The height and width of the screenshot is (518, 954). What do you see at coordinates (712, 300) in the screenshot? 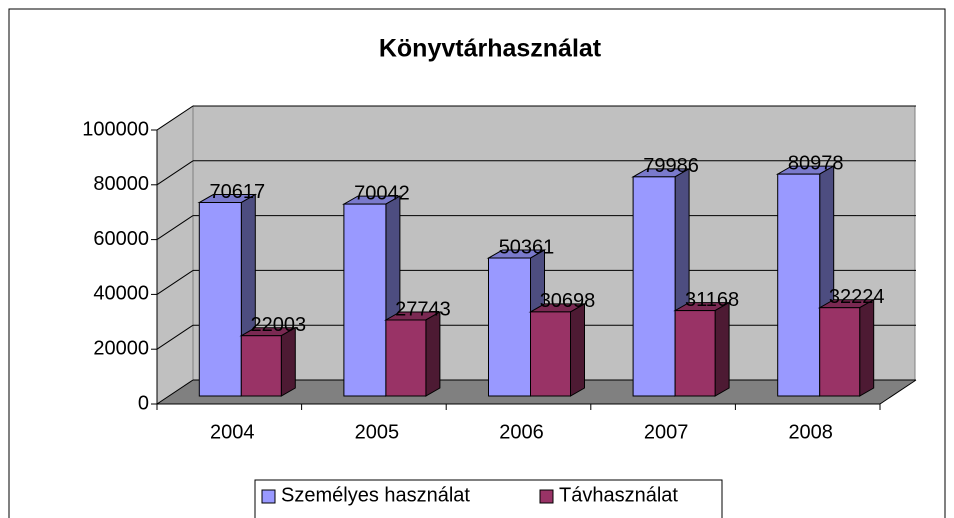
I see `data-label: 31168` at bounding box center [712, 300].